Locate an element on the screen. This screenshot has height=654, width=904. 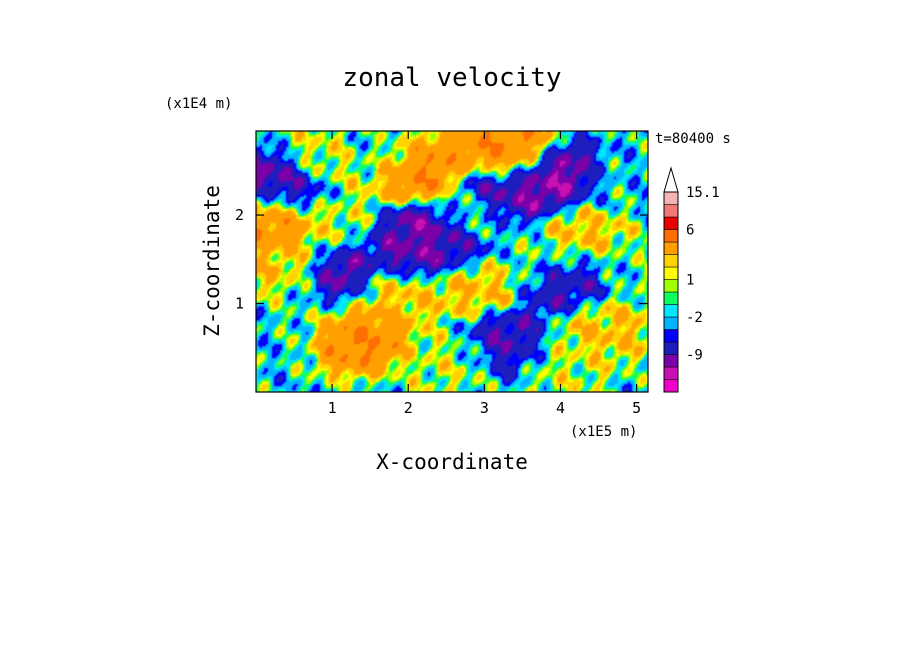
x-tick-label: 1 is located at coordinates (332, 408).